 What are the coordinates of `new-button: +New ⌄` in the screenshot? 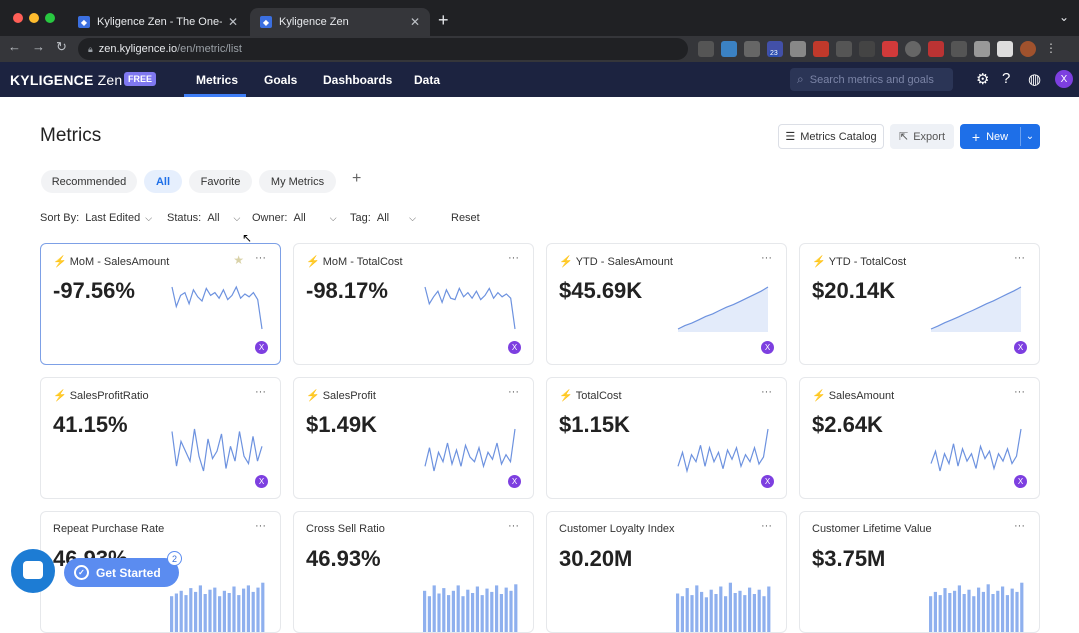 It's located at (1000, 136).